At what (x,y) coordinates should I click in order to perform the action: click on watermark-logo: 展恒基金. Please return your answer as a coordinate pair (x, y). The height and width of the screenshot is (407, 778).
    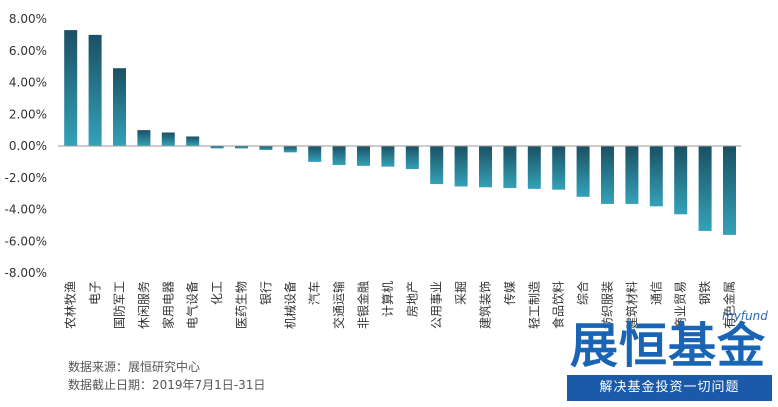
    Looking at the image, I should click on (668, 346).